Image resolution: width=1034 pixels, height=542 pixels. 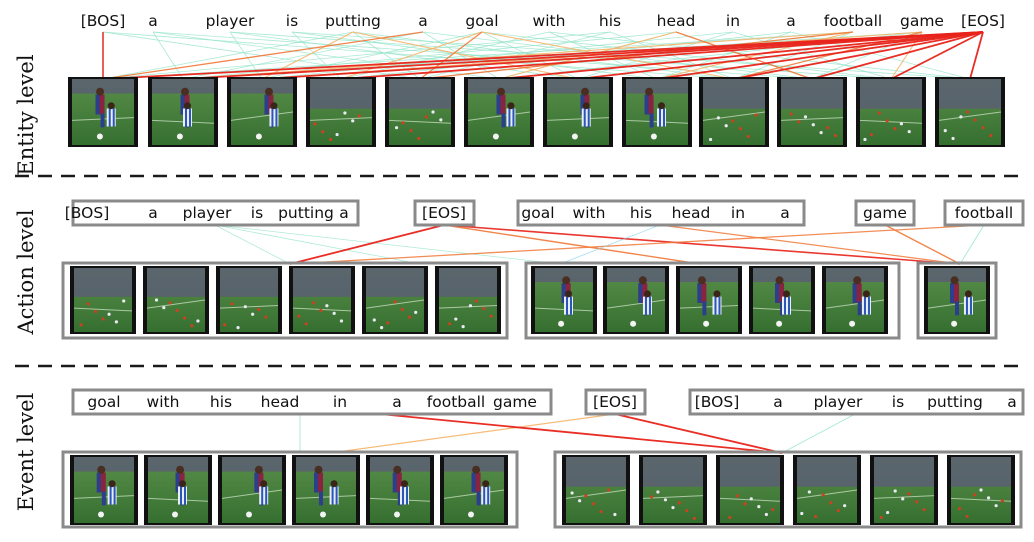 I want to click on entity-token: with, so click(x=549, y=21).